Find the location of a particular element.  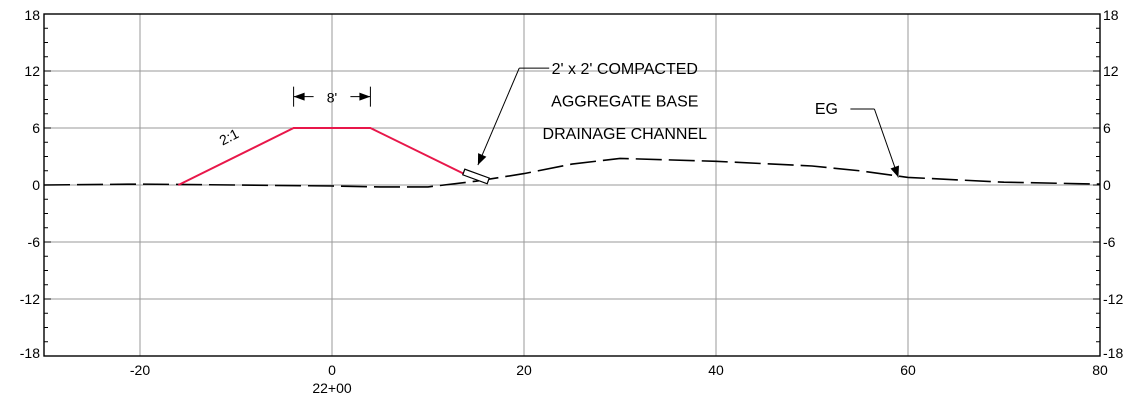

y-tick-label-left: 0 is located at coordinates (36, 185).